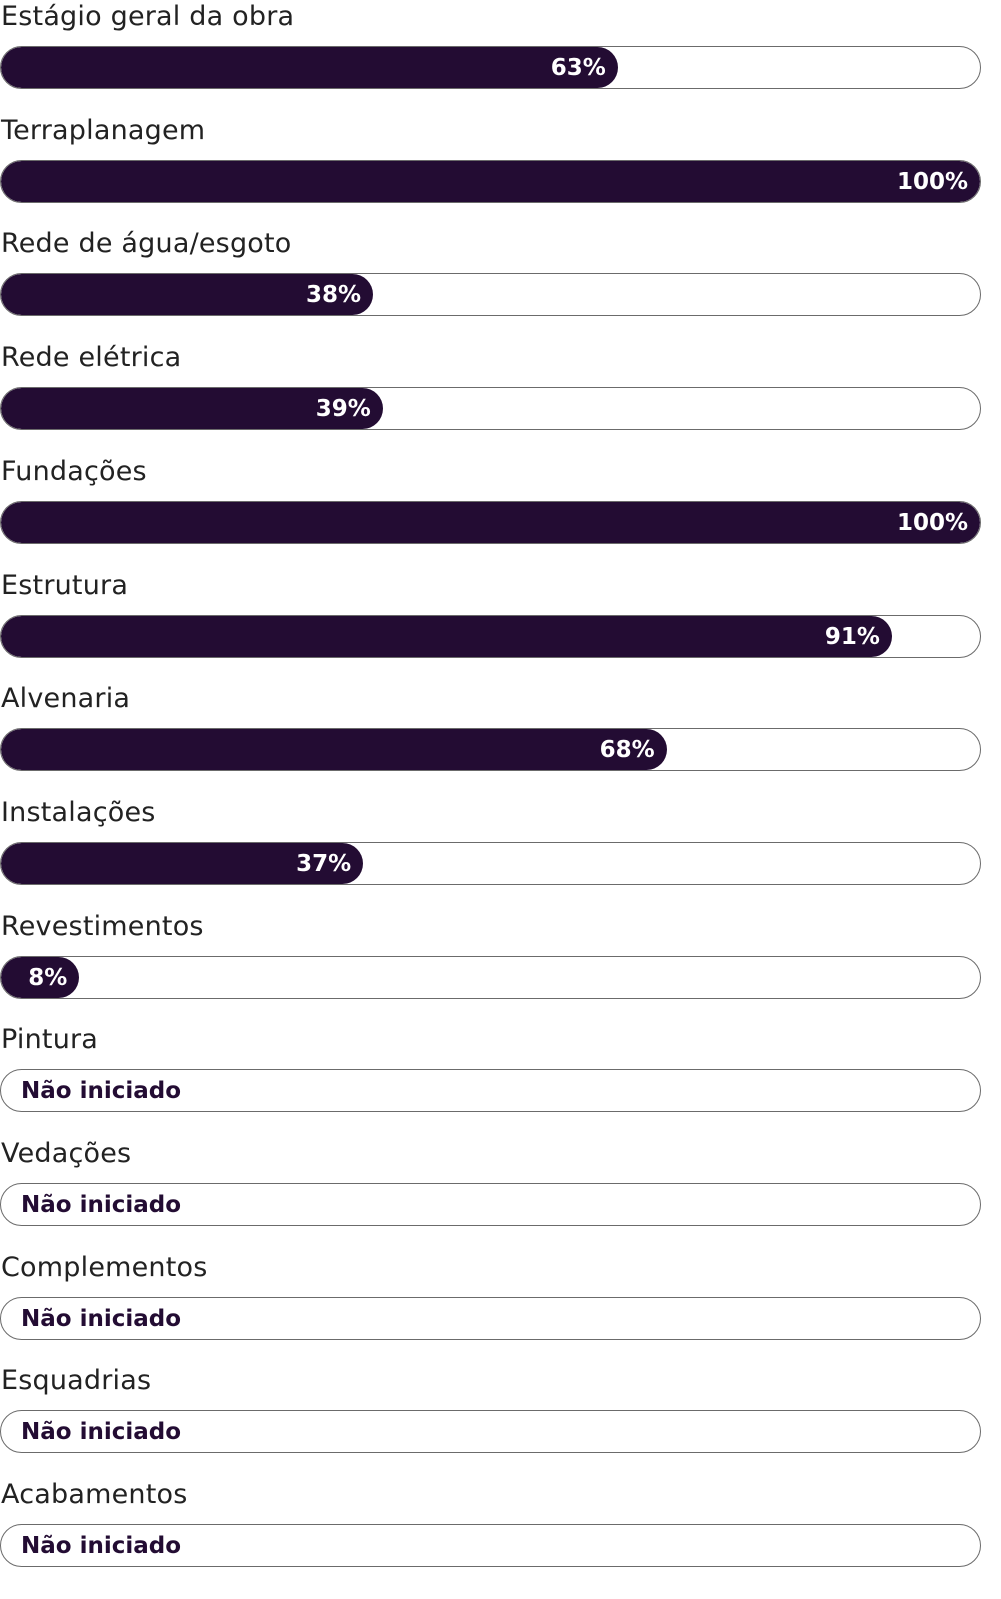 The image size is (1001, 1599). Describe the element at coordinates (65, 585) in the screenshot. I see `stage-label: Estrutura` at that location.